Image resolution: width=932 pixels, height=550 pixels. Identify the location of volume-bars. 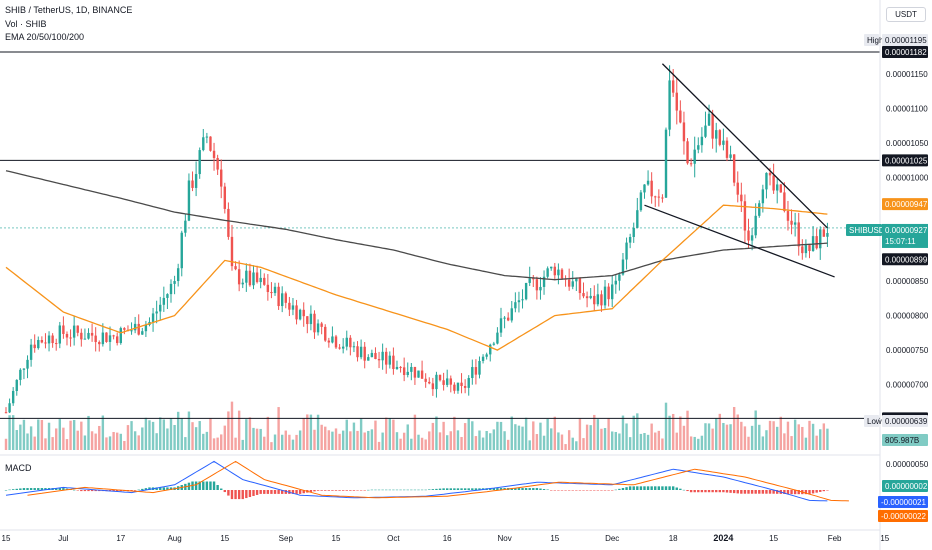
(416, 425).